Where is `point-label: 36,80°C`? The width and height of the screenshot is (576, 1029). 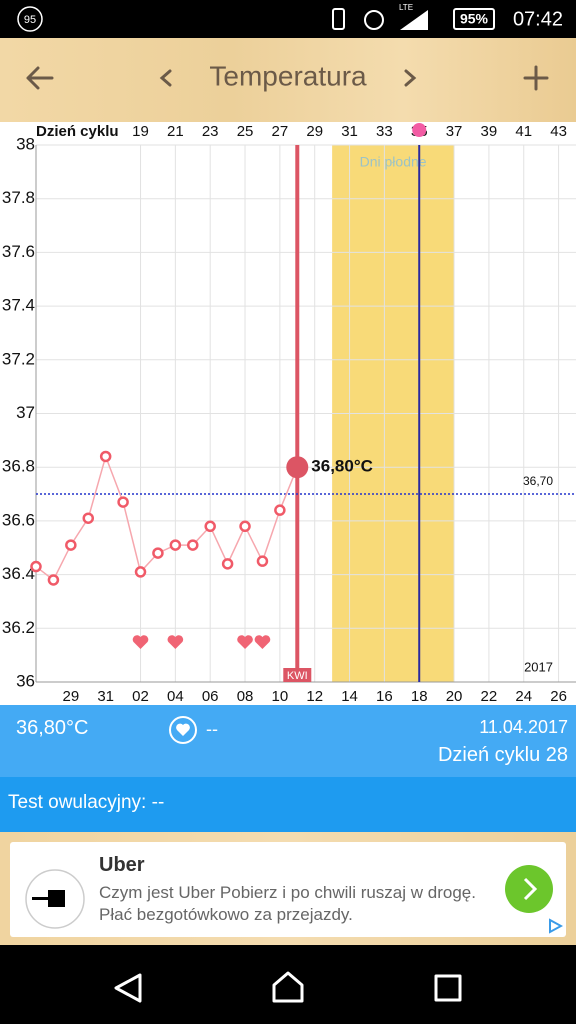
point-label: 36,80°C is located at coordinates (342, 466).